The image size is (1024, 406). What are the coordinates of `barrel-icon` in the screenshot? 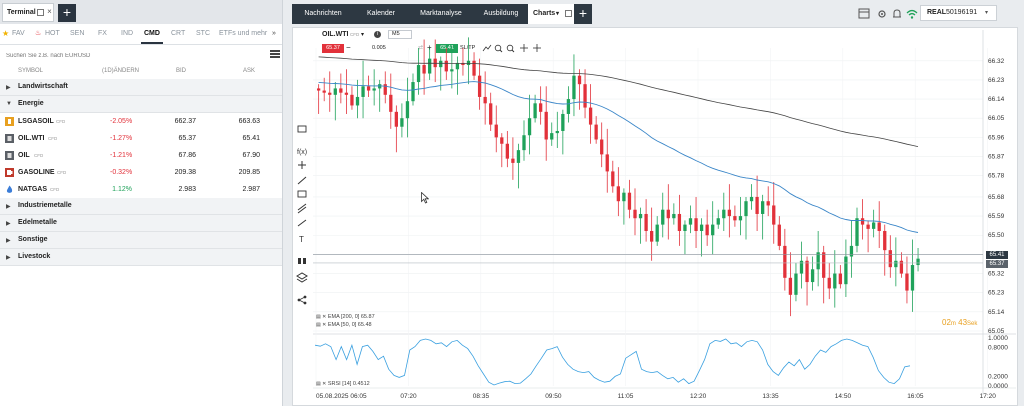 It's located at (9, 138).